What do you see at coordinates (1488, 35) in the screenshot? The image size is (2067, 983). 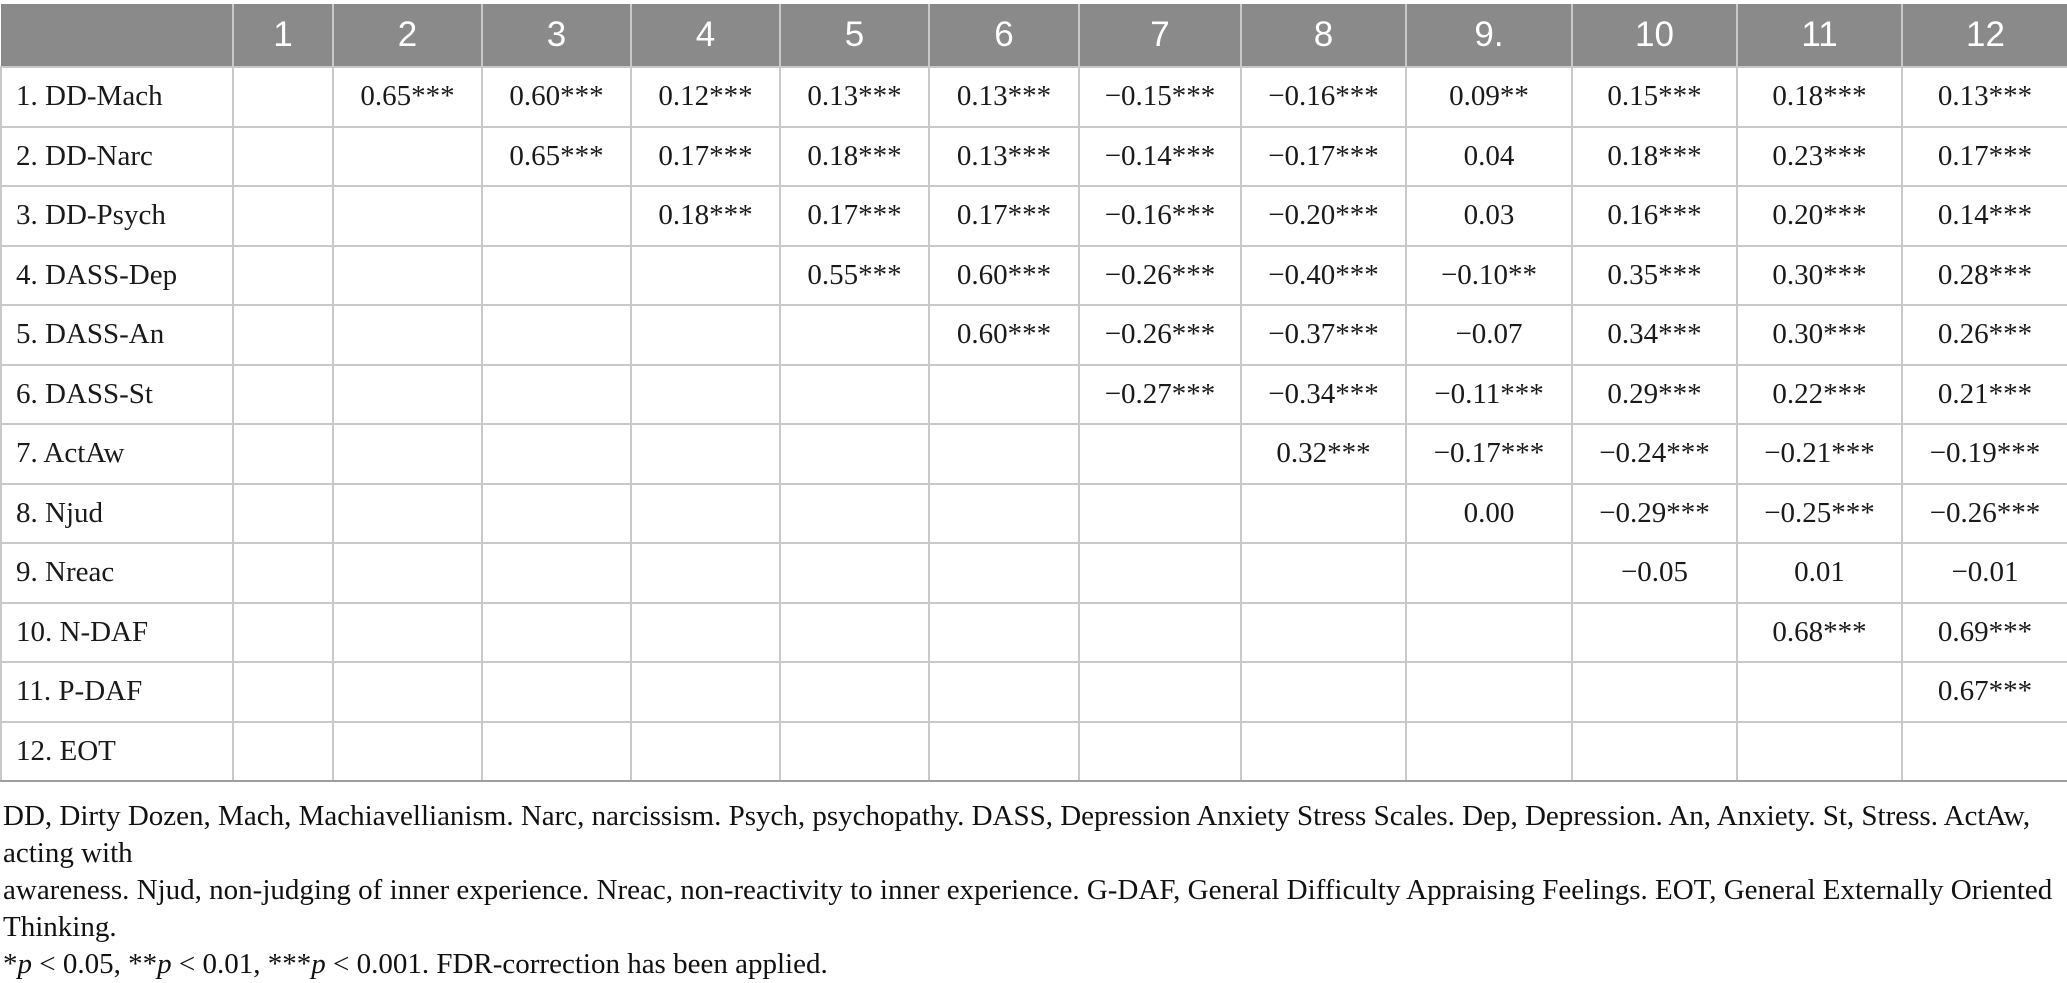 I see `column-header: 9.` at bounding box center [1488, 35].